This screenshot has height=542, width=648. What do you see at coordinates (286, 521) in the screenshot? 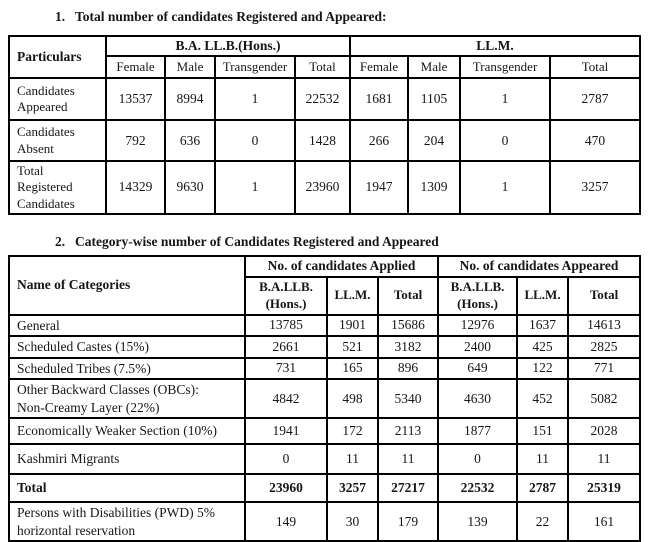
I see `value-cell: 149` at bounding box center [286, 521].